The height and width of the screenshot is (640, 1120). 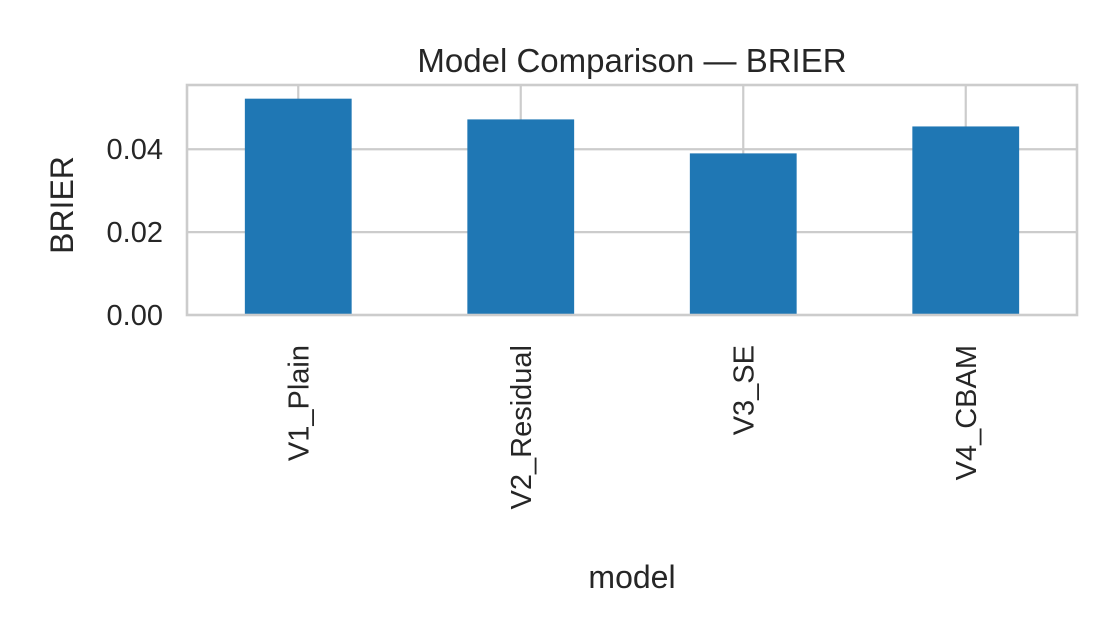 What do you see at coordinates (744, 390) in the screenshot?
I see `x-tick-label: V3_SE` at bounding box center [744, 390].